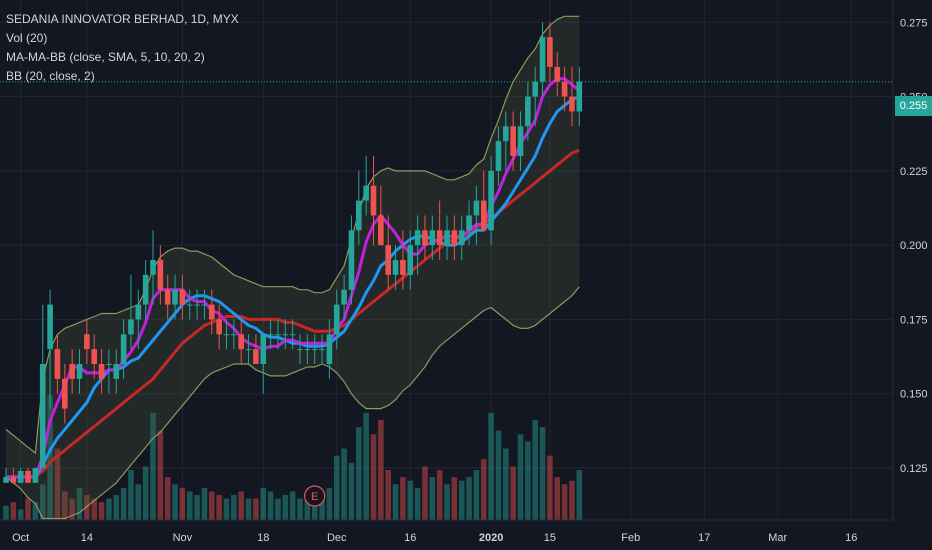  Describe the element at coordinates (27, 38) in the screenshot. I see `legend-volume: Vol (20)` at that location.